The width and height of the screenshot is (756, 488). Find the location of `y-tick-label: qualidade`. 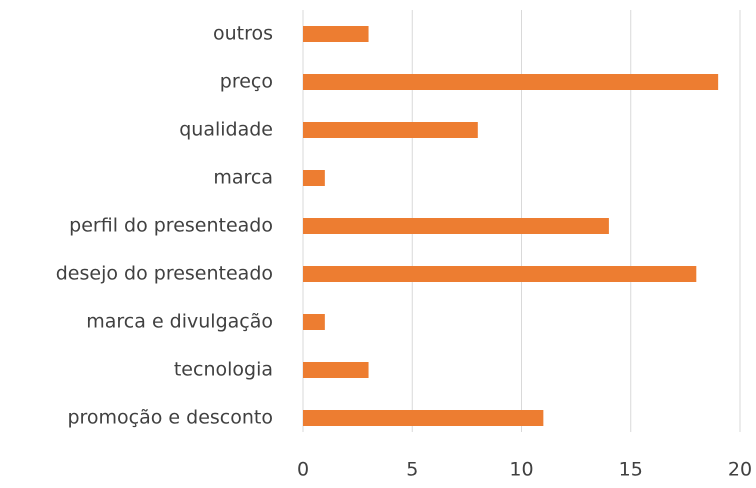

y-tick-label: qualidade is located at coordinates (226, 130).